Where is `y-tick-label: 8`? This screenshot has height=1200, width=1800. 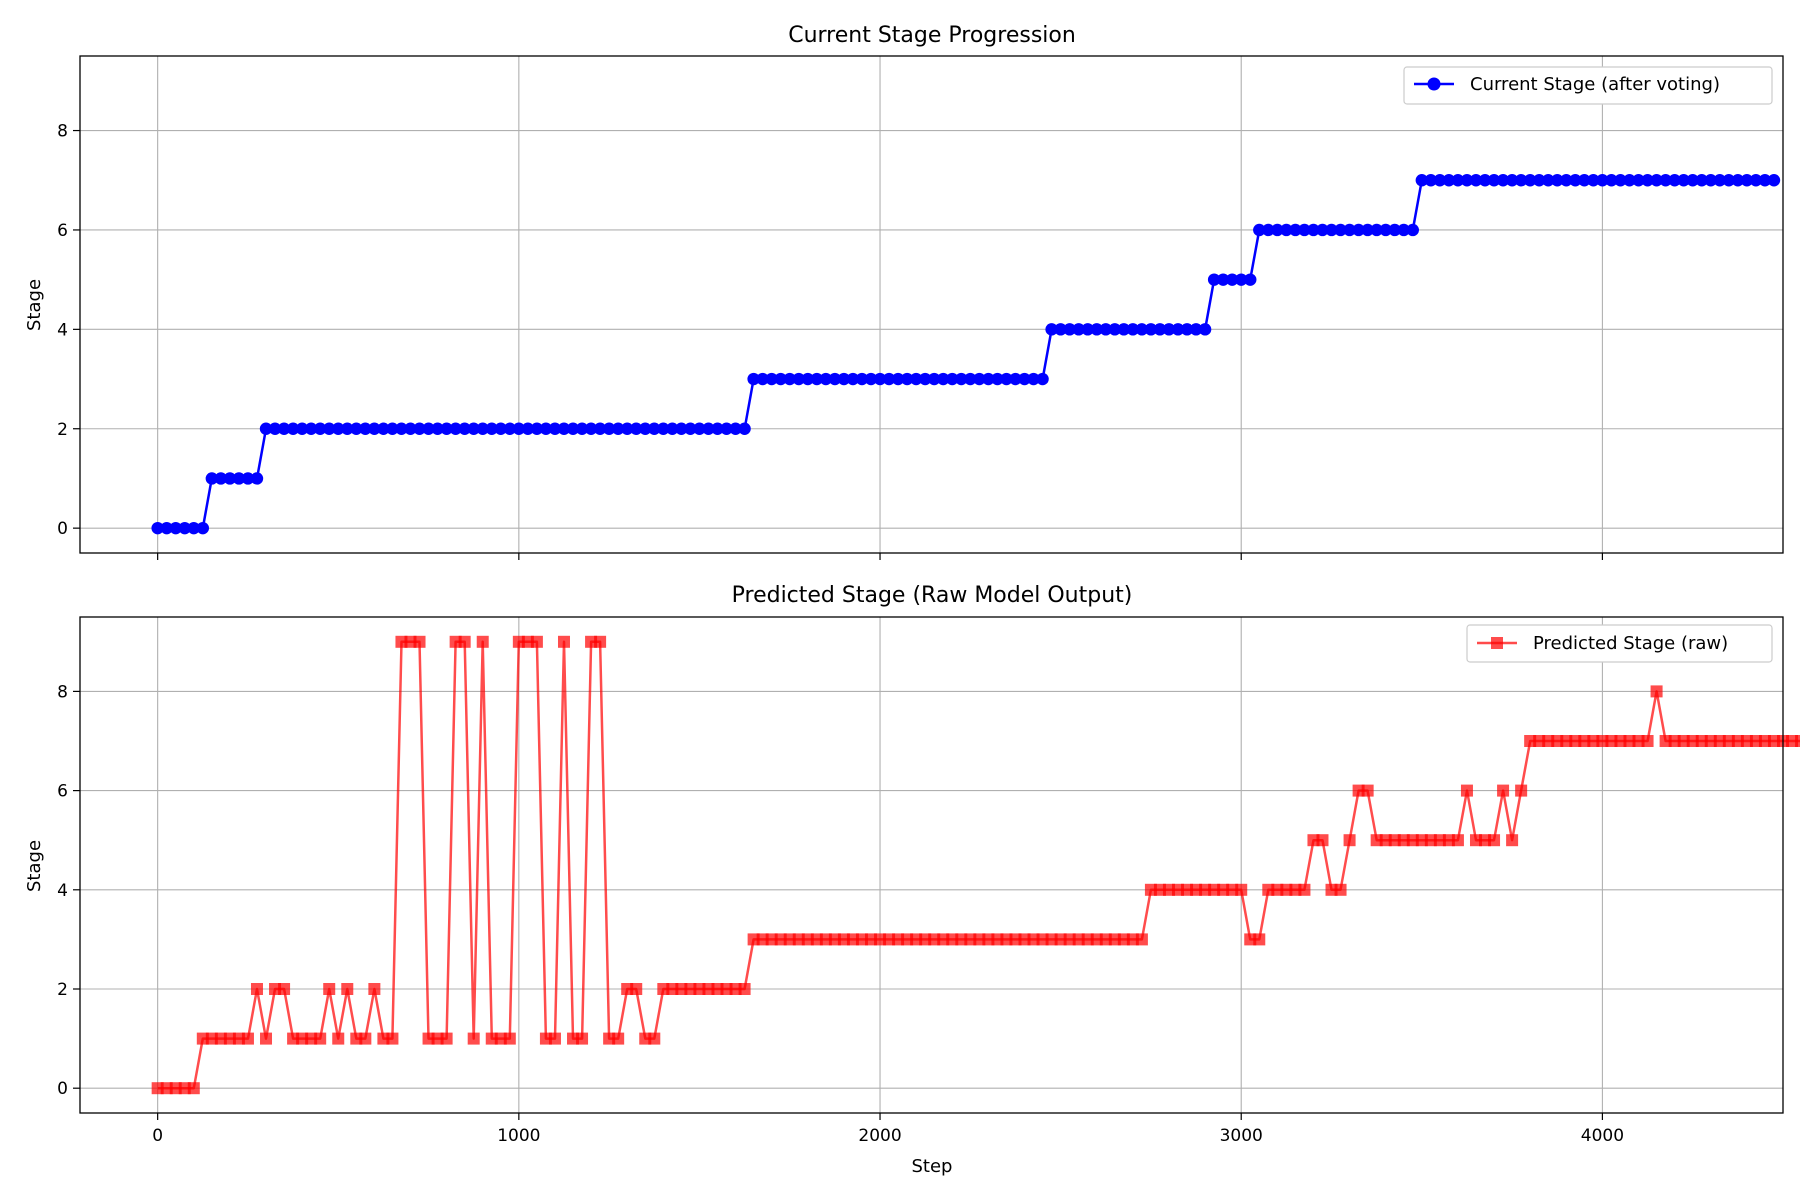 y-tick-label: 8 is located at coordinates (62, 132).